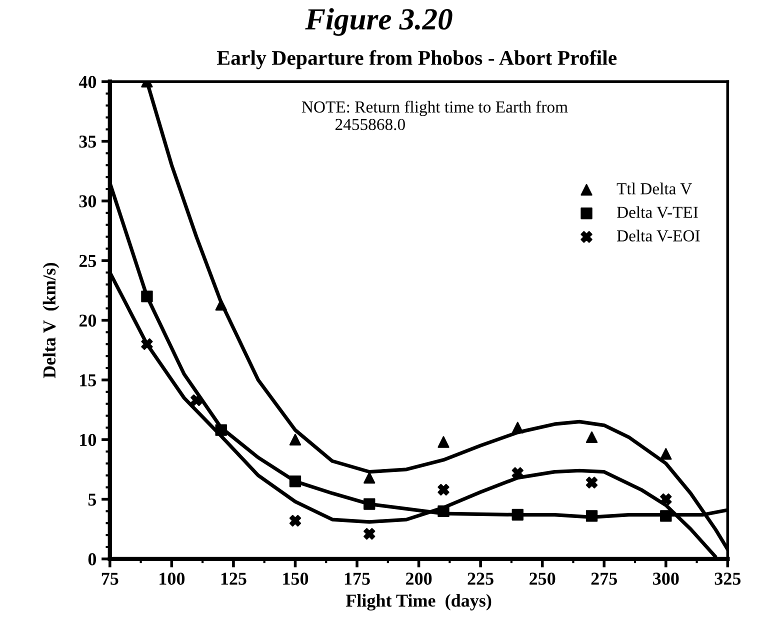  What do you see at coordinates (481, 578) in the screenshot?
I see `x-tick-label: 225` at bounding box center [481, 578].